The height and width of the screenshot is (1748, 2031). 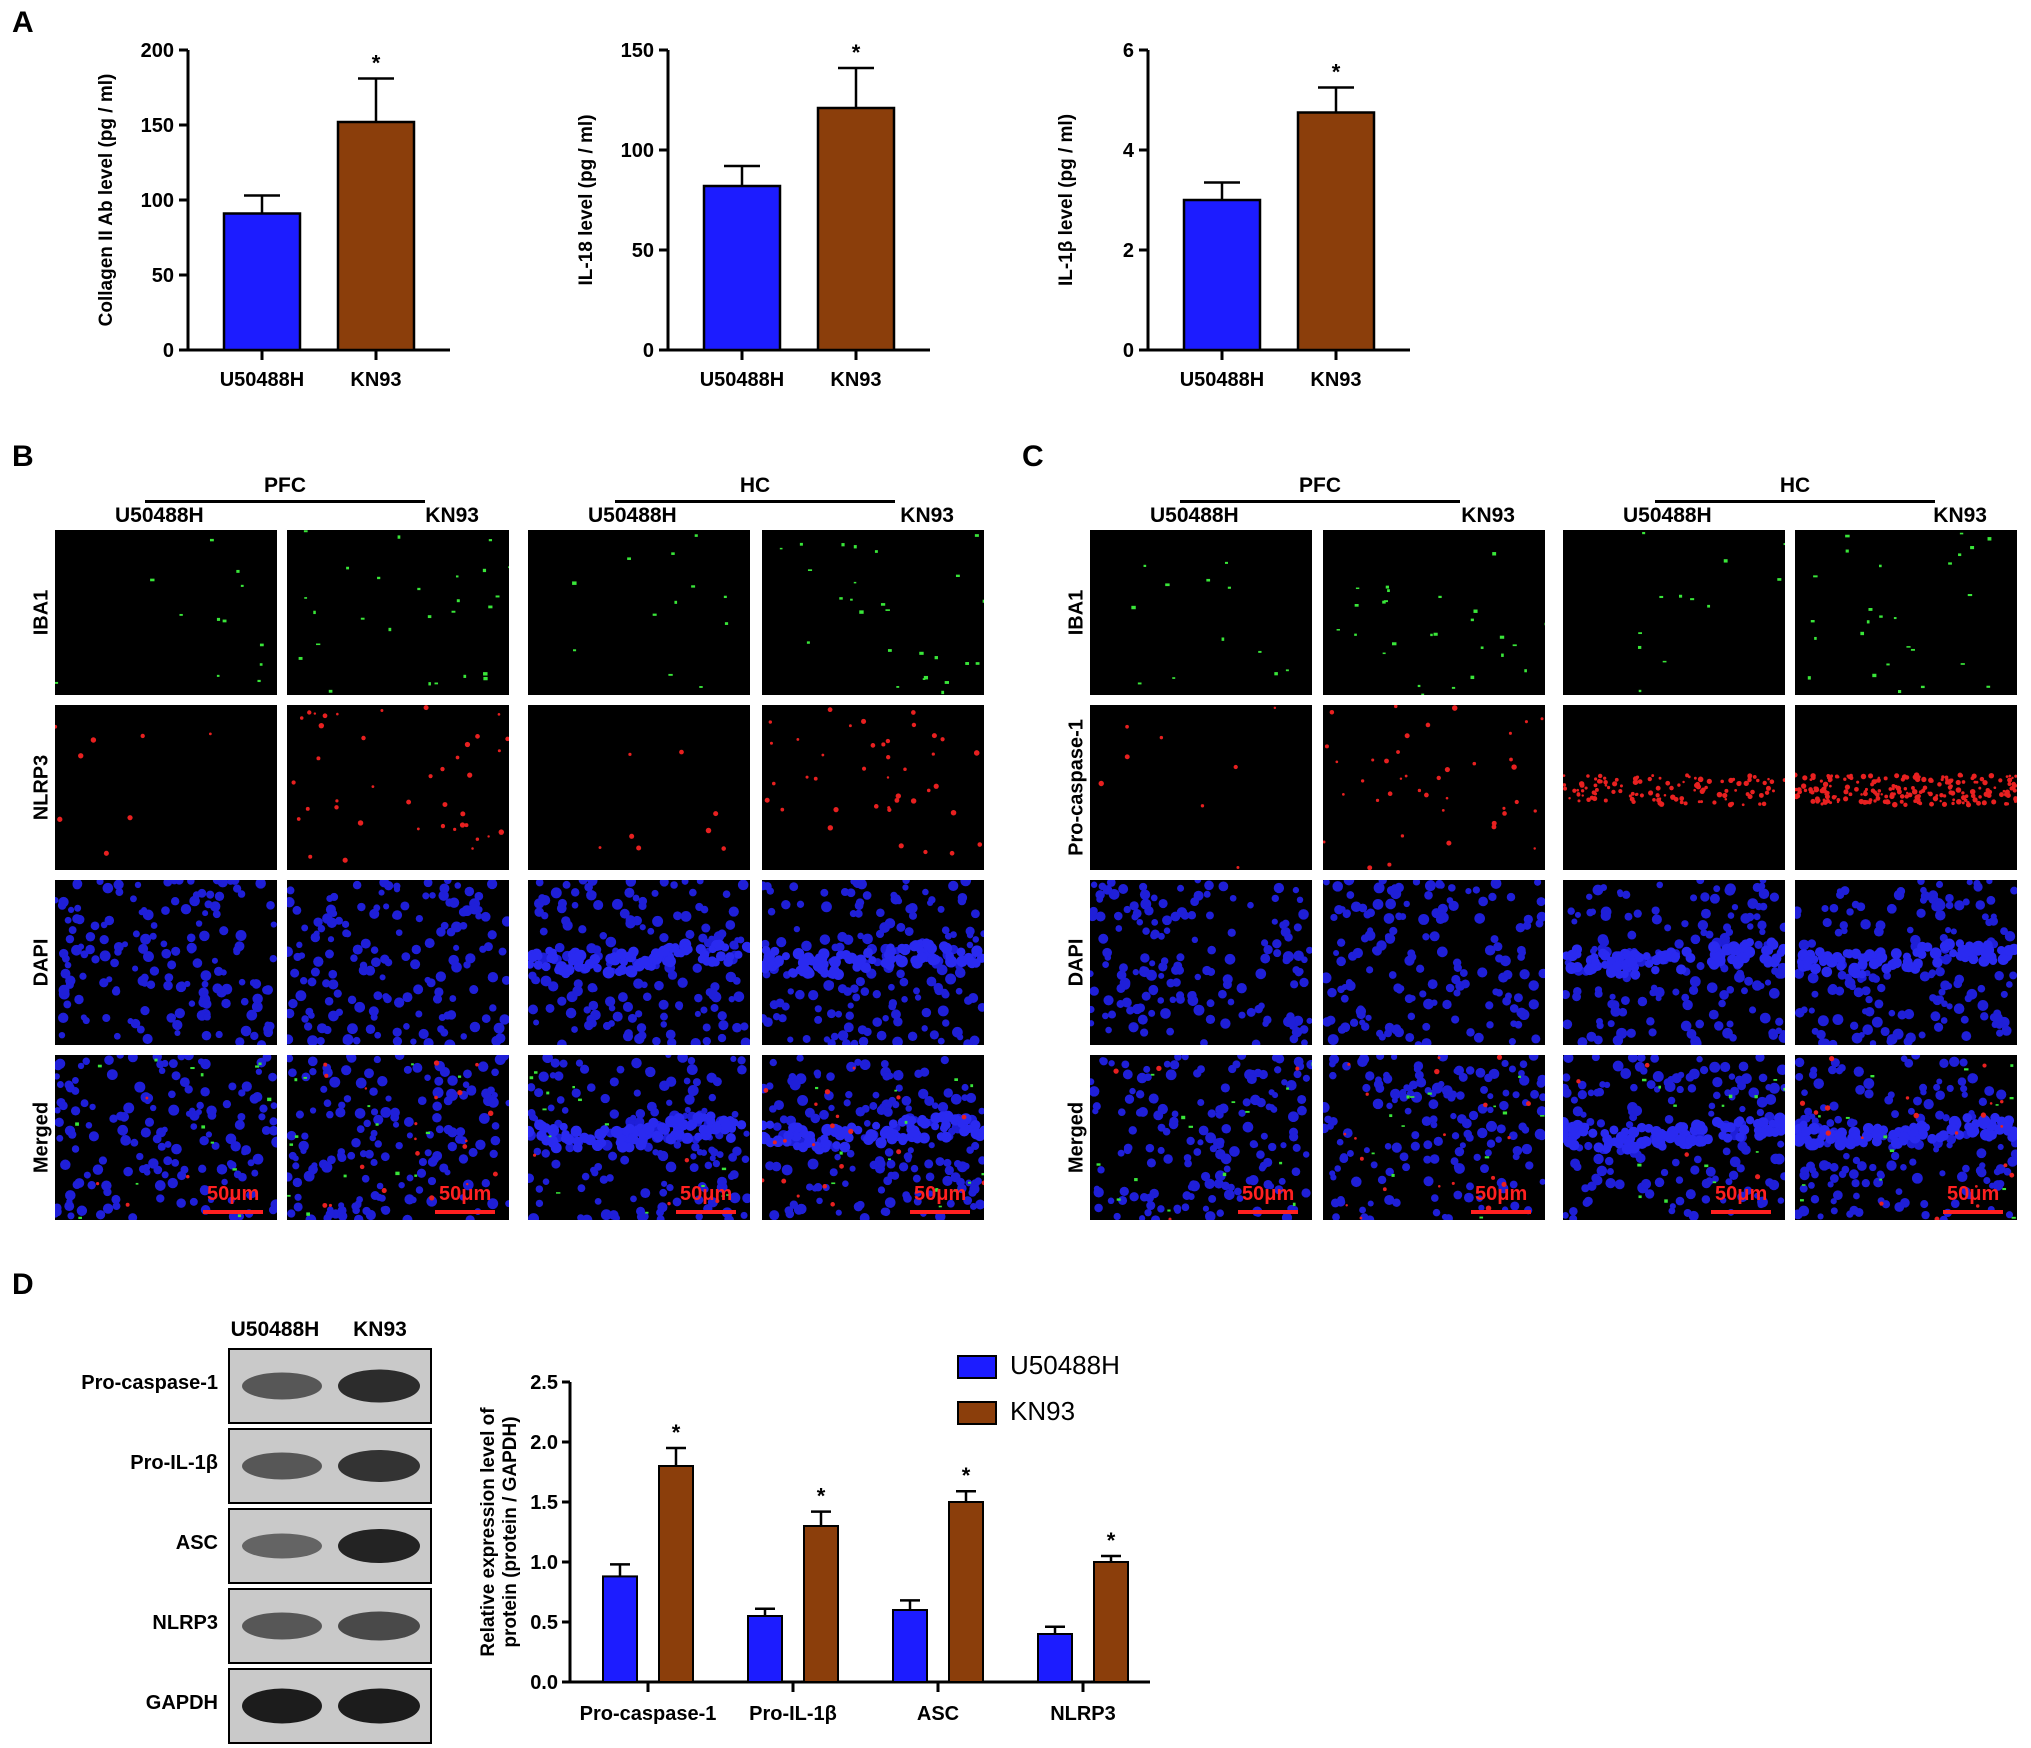 I want to click on blot-column-header: KN93, so click(x=380, y=1329).